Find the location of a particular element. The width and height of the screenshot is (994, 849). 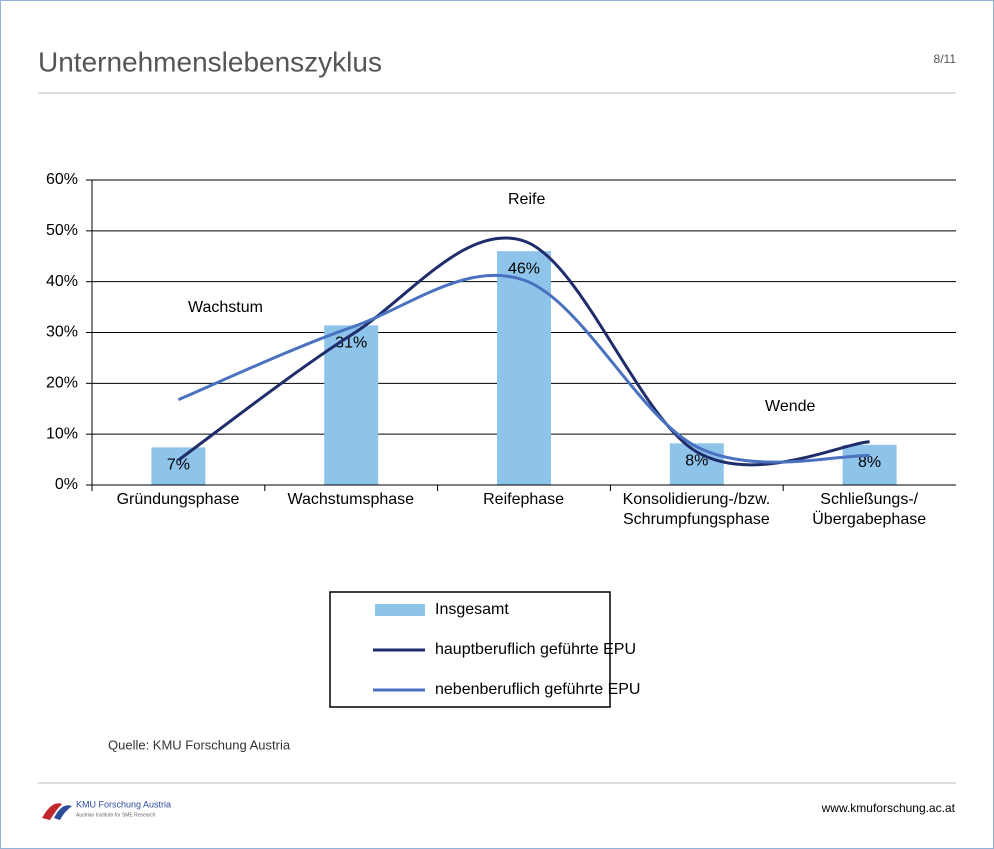

data-label: 46% is located at coordinates (524, 268).